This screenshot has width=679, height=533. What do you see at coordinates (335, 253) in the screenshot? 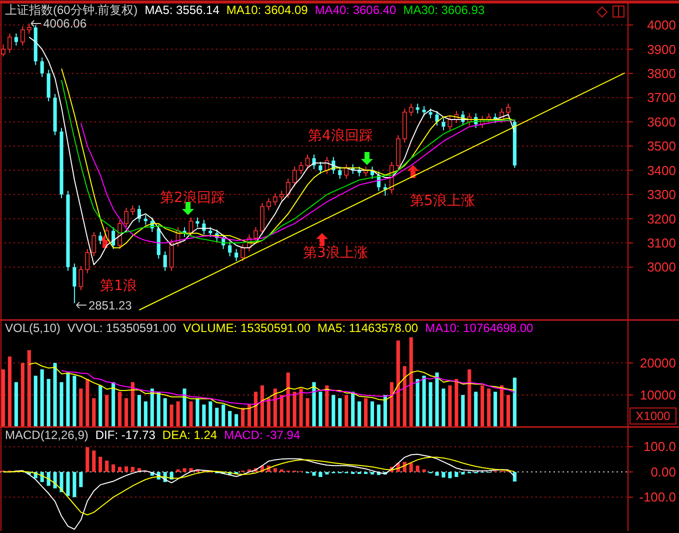
I see `annotation: 第3浪上涨` at bounding box center [335, 253].